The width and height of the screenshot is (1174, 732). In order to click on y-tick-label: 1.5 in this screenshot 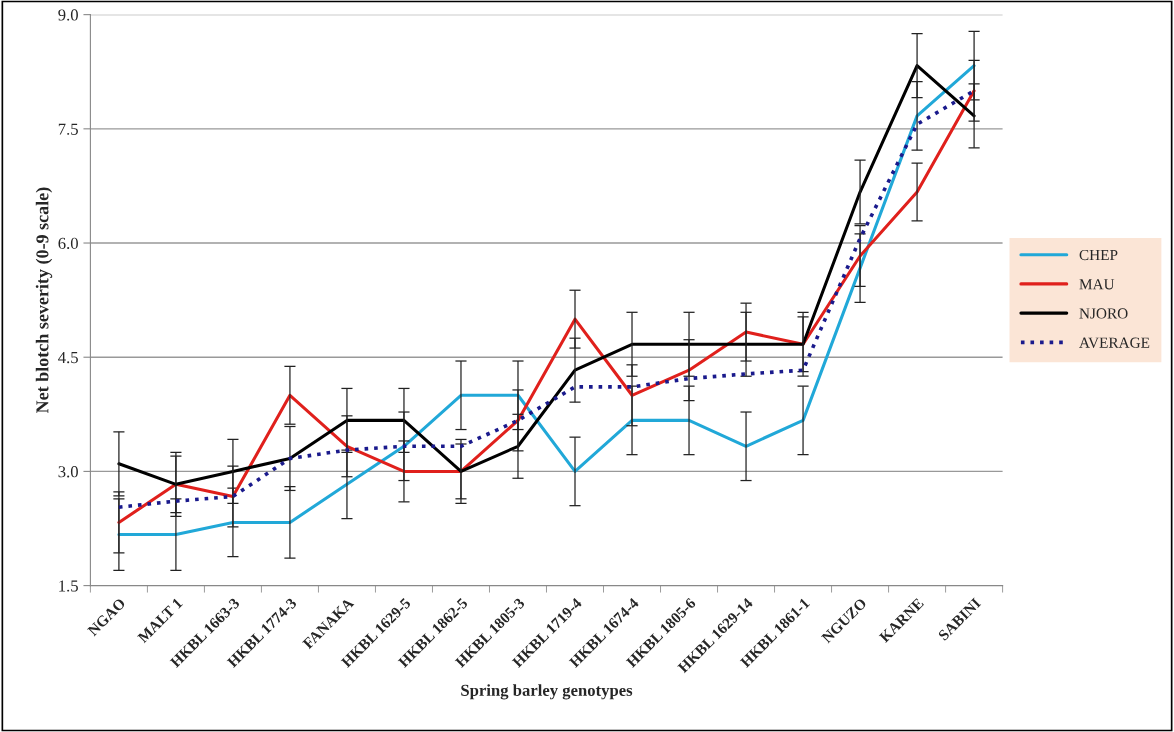, I will do `click(68, 586)`.